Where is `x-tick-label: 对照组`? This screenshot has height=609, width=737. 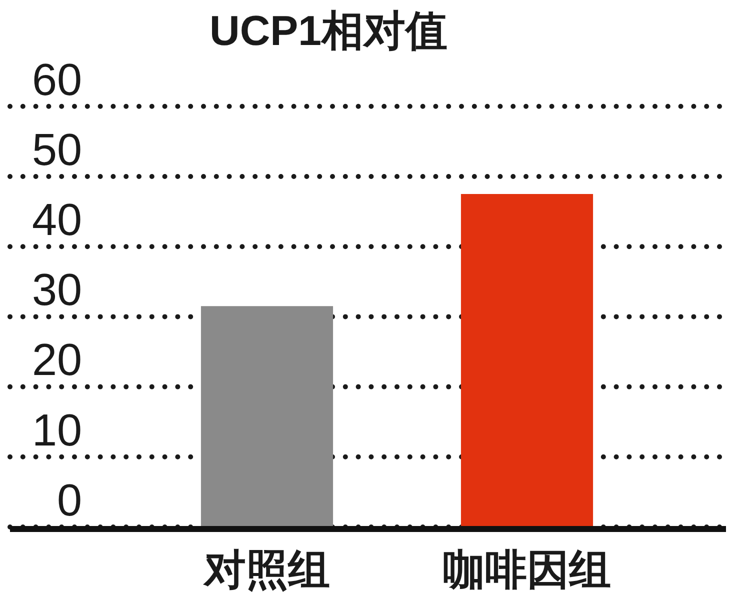 x-tick-label: 对照组 is located at coordinates (266, 569).